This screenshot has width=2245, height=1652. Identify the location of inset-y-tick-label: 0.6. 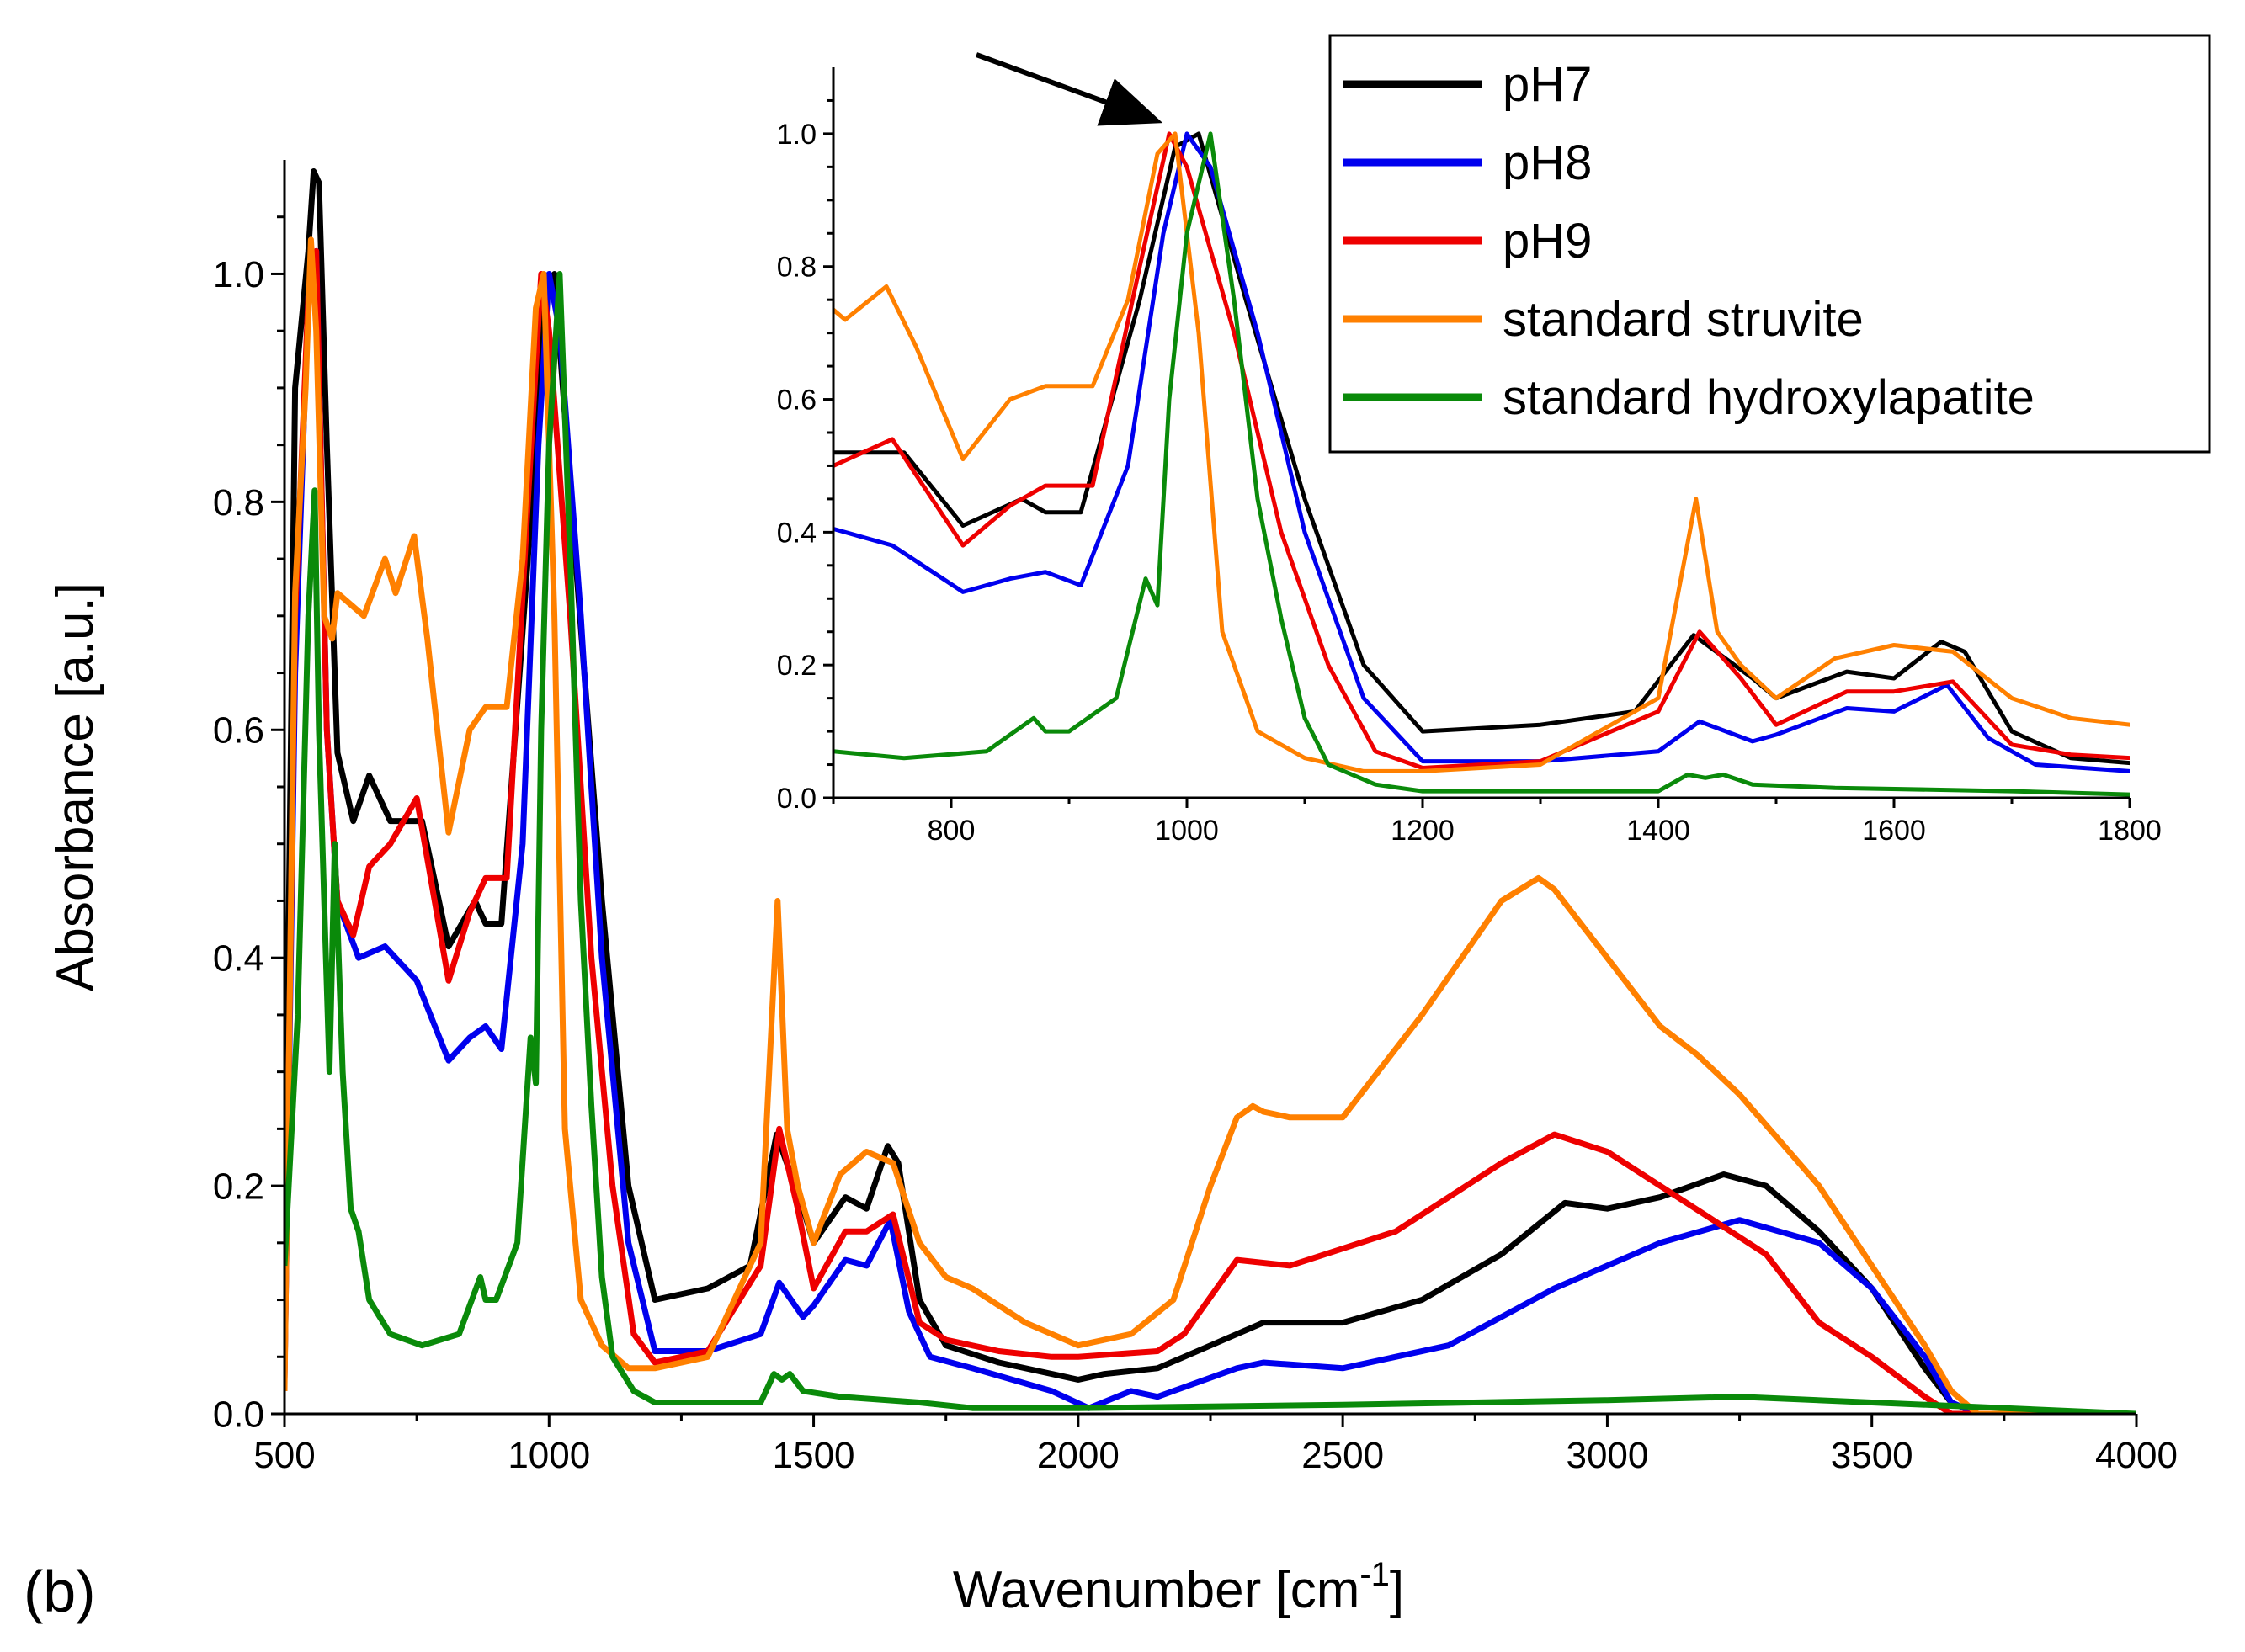
(797, 400).